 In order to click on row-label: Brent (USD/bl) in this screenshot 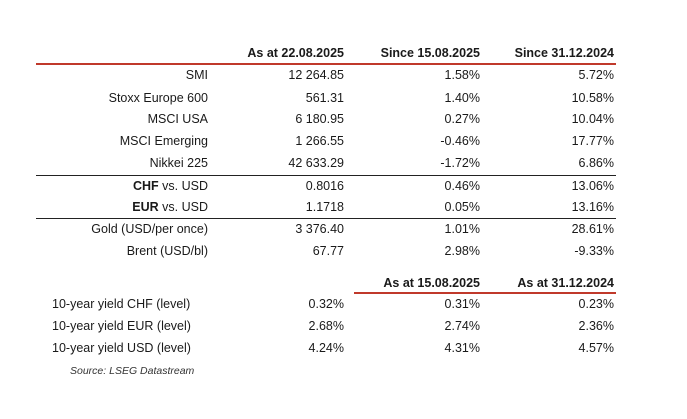, I will do `click(167, 251)`.